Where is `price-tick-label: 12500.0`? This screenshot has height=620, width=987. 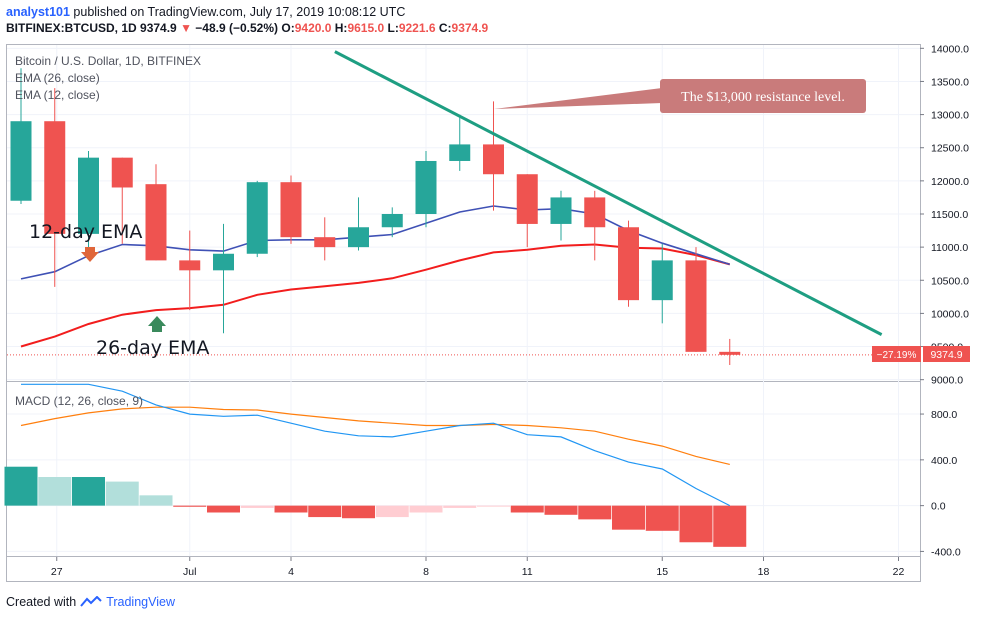 price-tick-label: 12500.0 is located at coordinates (950, 149).